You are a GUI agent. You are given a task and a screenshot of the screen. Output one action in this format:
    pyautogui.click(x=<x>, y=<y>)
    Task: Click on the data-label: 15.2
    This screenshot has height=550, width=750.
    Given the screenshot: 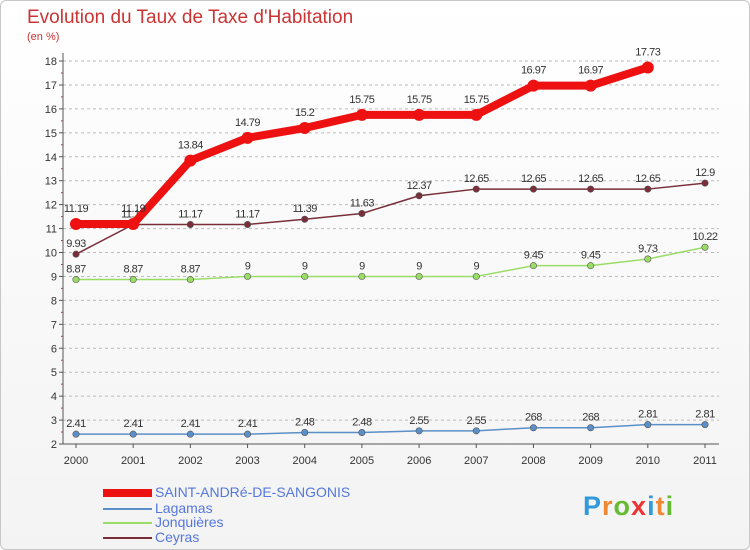 What is the action you would take?
    pyautogui.click(x=305, y=113)
    